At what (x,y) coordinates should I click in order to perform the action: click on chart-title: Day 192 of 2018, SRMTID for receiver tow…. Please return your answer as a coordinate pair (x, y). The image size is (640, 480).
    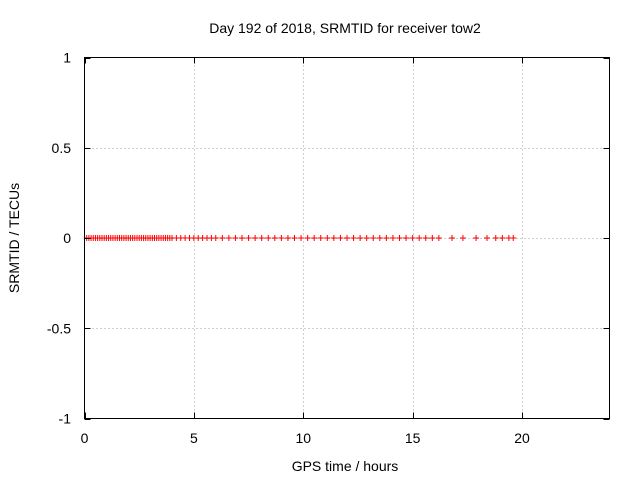
    Looking at the image, I should click on (345, 28).